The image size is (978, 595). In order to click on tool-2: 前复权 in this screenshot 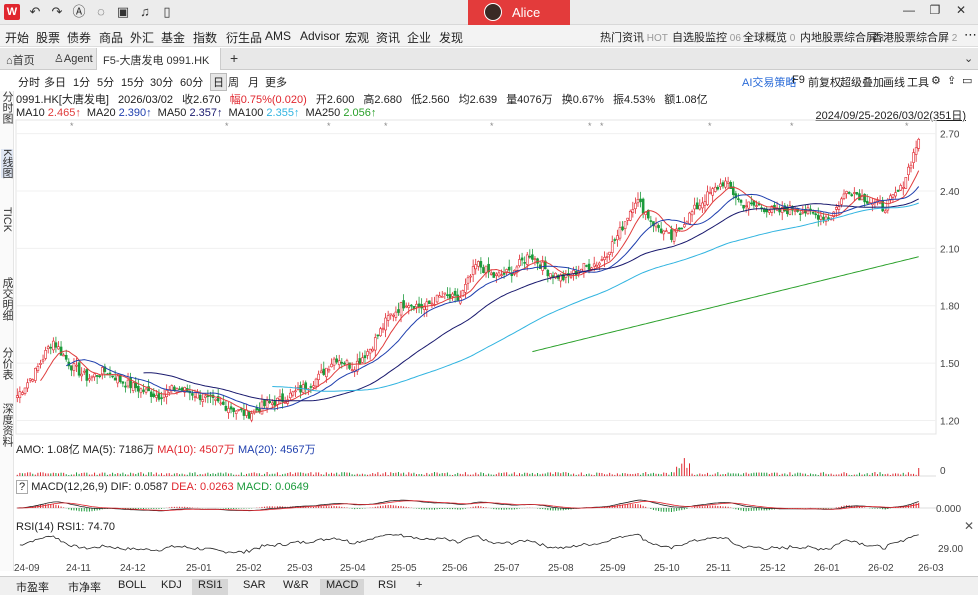, I will do `click(824, 83)`.